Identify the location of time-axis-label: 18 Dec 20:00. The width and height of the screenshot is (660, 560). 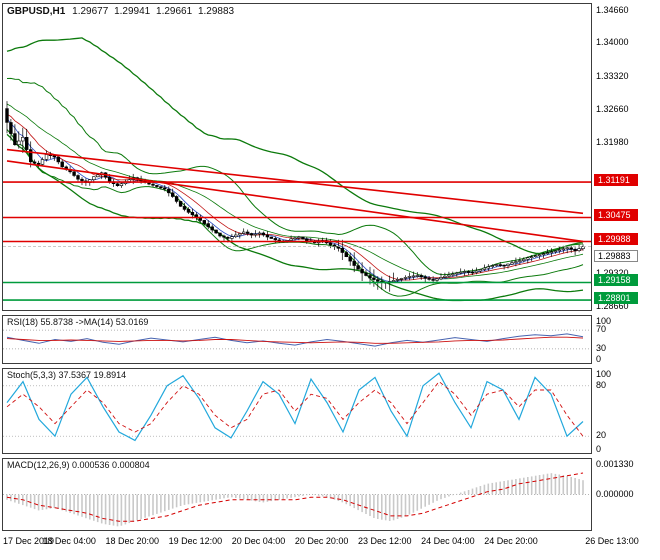
(132, 541).